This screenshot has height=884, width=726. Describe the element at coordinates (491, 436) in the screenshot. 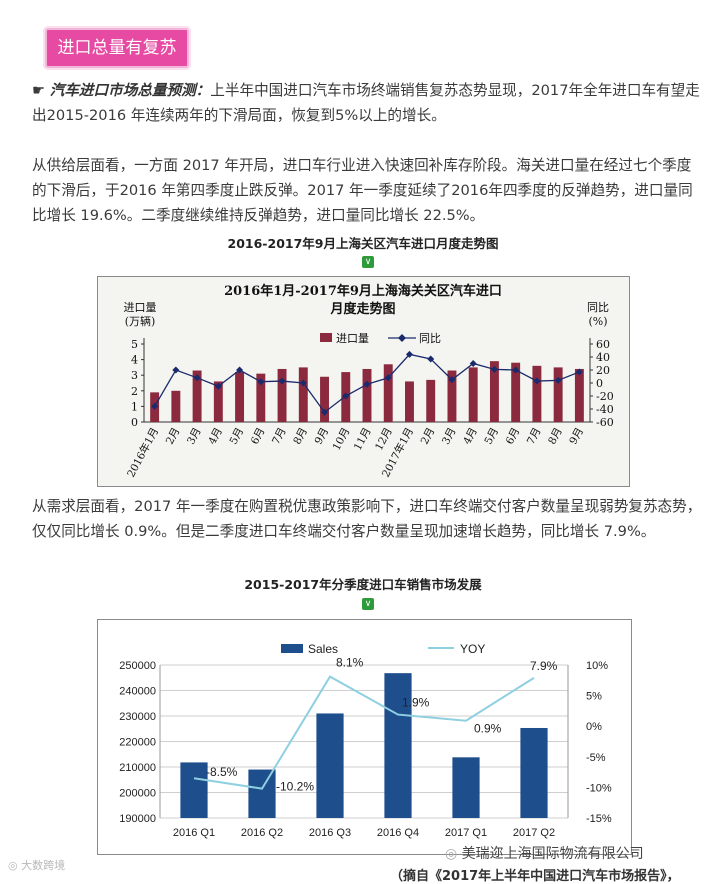

I see `chart1-xtick-label: 5月` at that location.